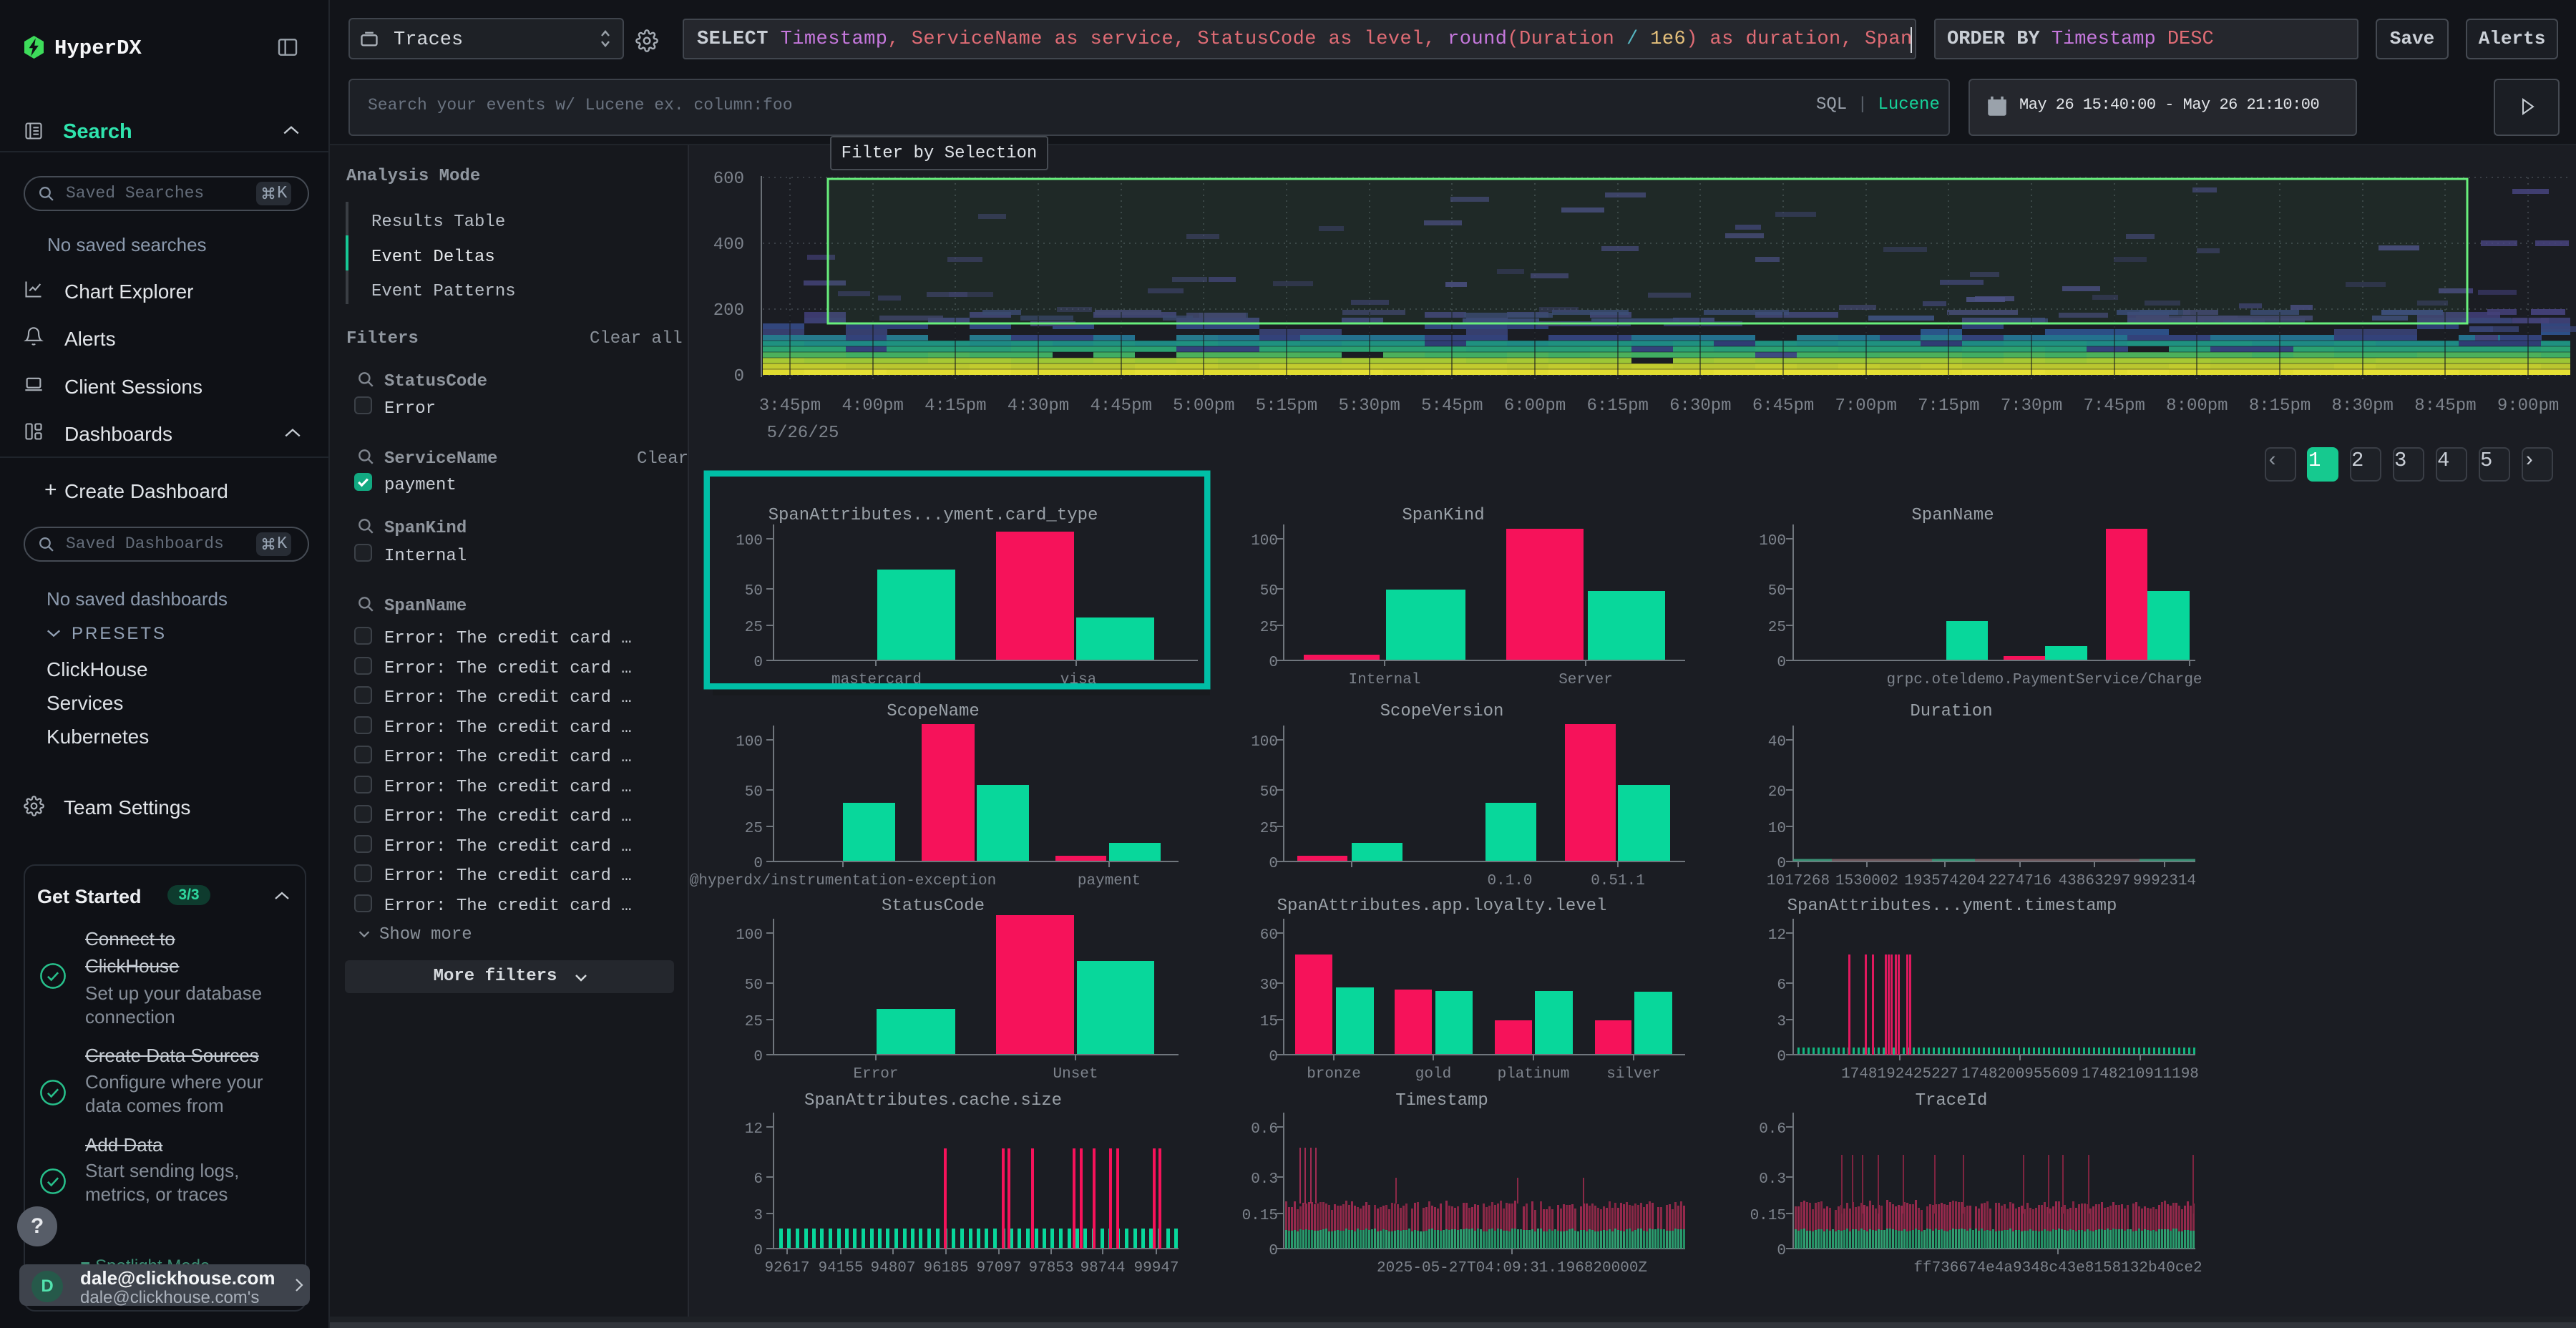  I want to click on svg-text: 4:00pm, so click(872, 406).